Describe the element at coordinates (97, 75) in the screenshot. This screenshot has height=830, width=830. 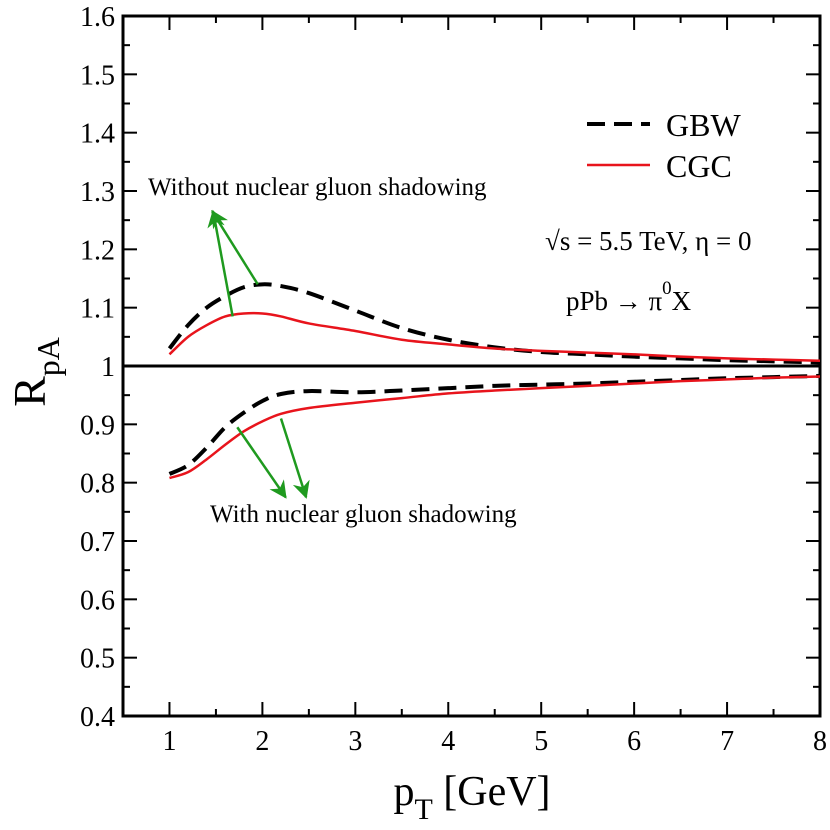
I see `y-tick-label: 1.5` at that location.